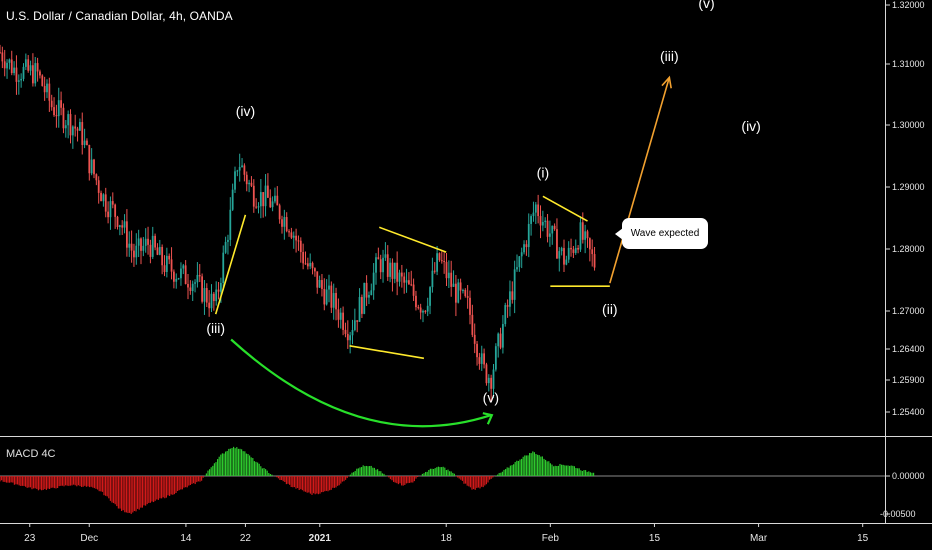  What do you see at coordinates (908, 380) in the screenshot?
I see `price-tick-label: 1.25900` at bounding box center [908, 380].